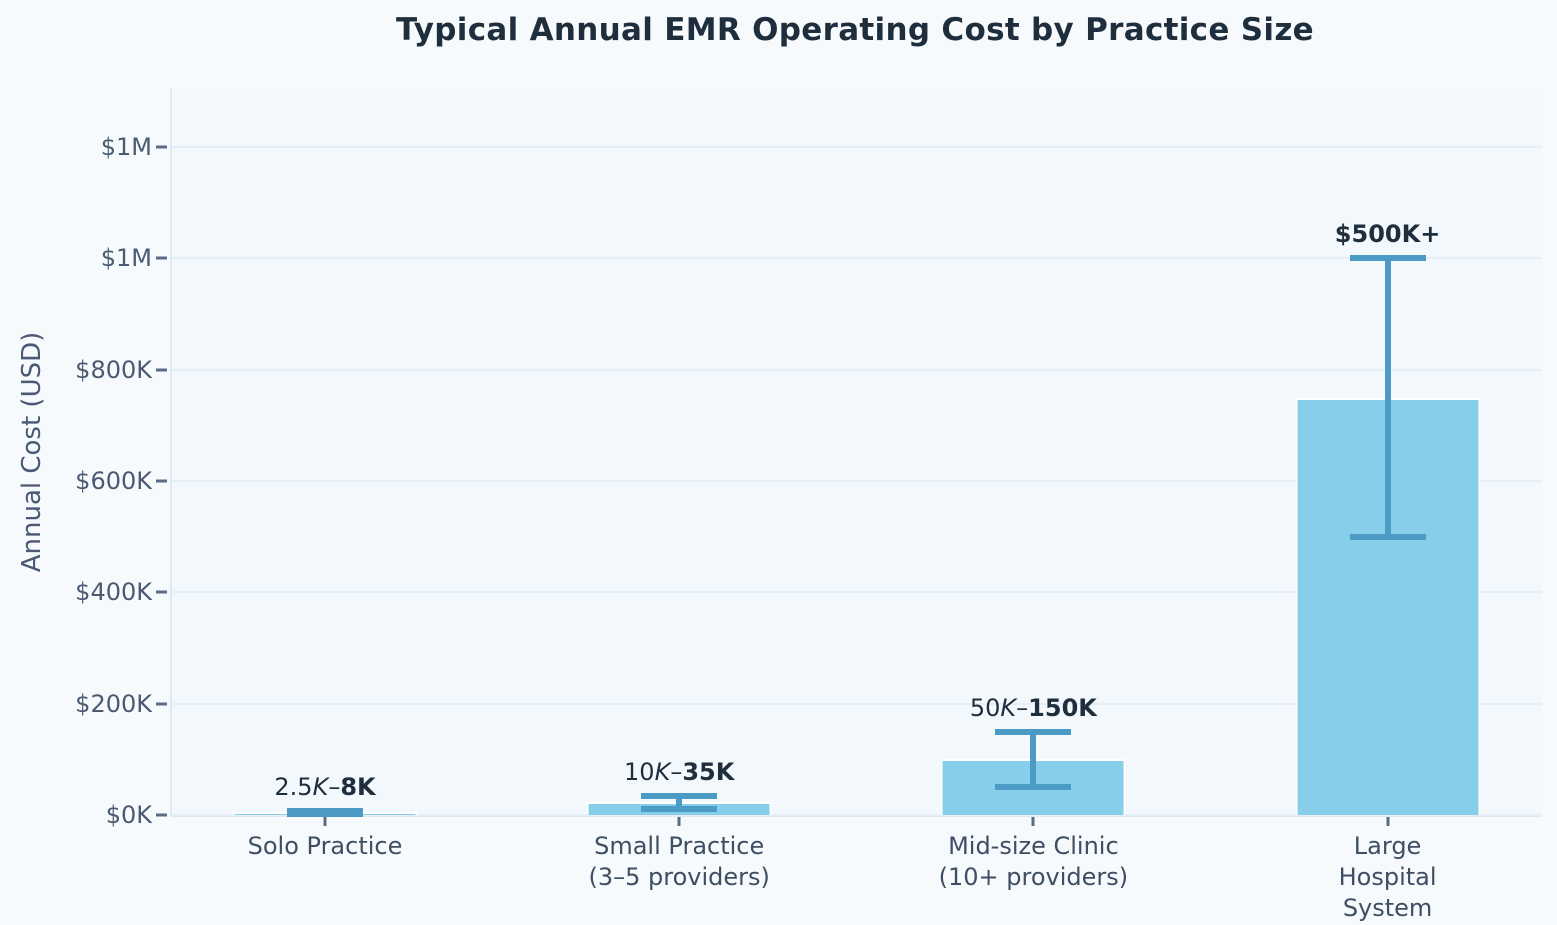 The image size is (1557, 925). Describe the element at coordinates (1387, 877) in the screenshot. I see `x-tick-label: Large Hospital System` at that location.